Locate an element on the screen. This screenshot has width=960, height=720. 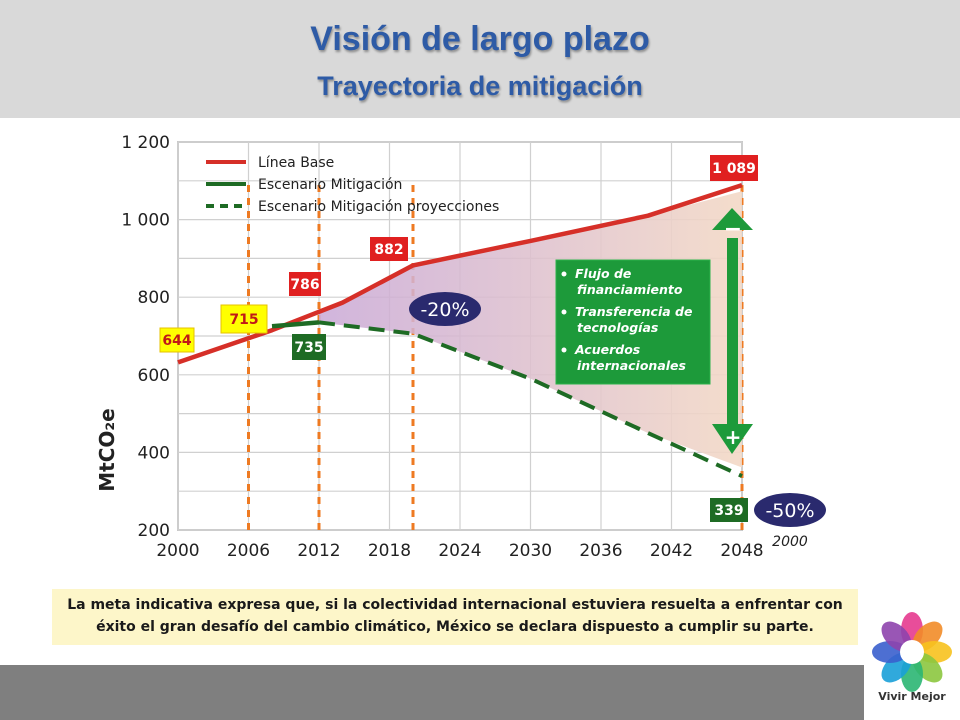
x-tick-label: 2000 is located at coordinates (177, 551).